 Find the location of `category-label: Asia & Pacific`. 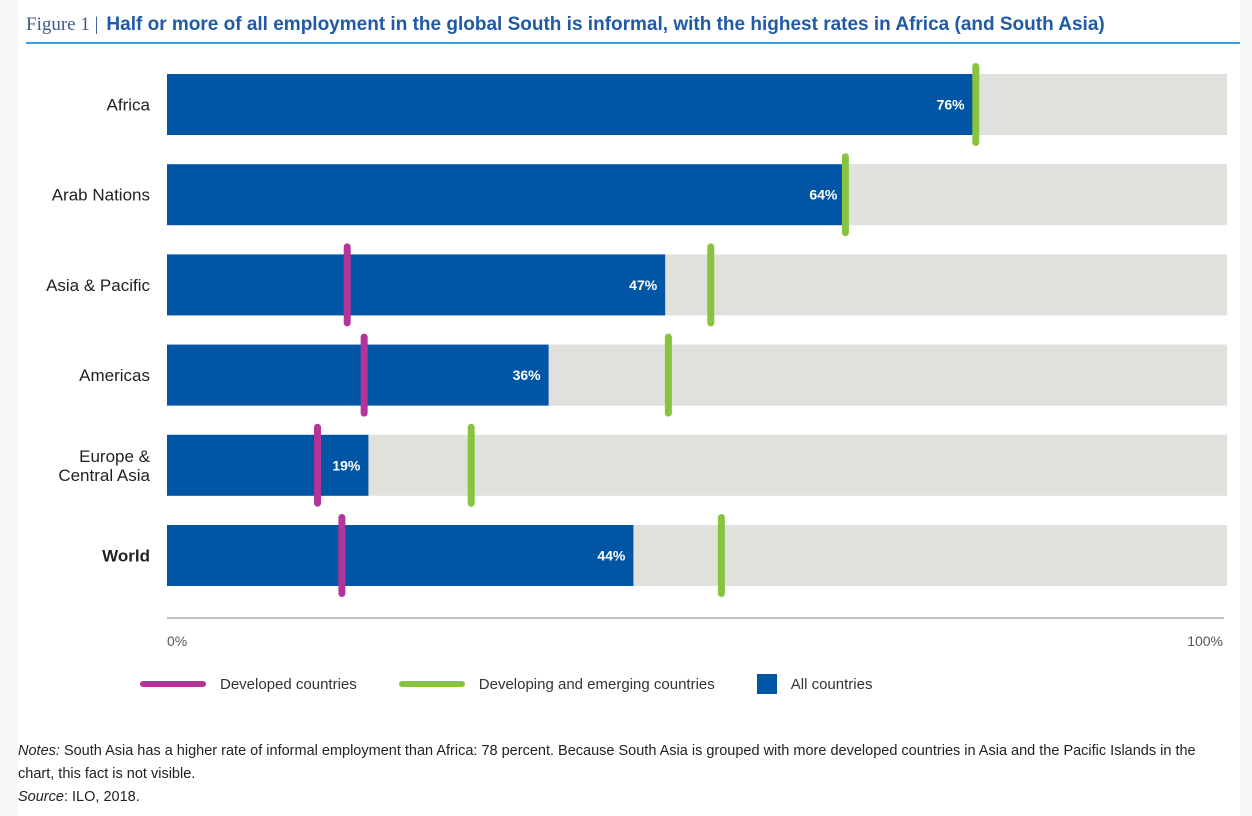

category-label: Asia & Pacific is located at coordinates (98, 285).